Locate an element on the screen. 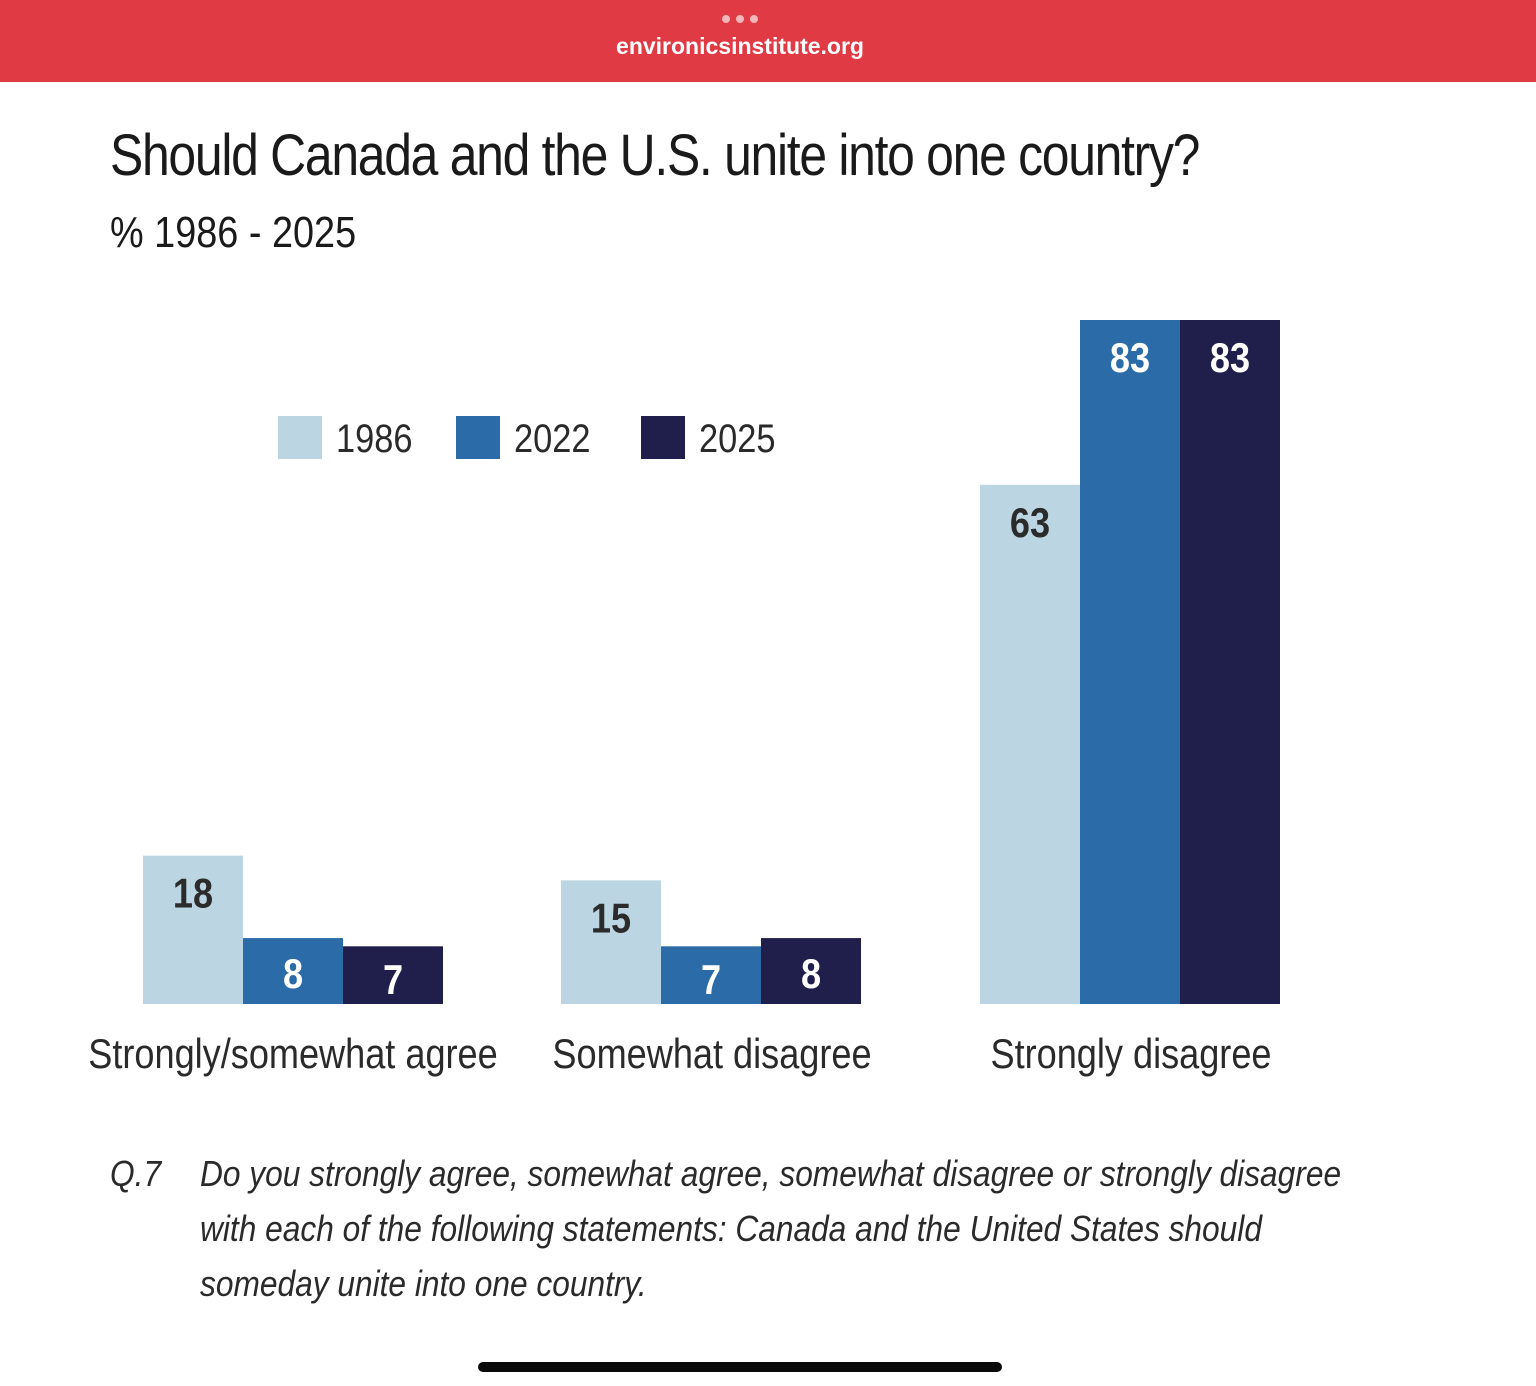 The height and width of the screenshot is (1386, 1536). data-label-2025-2: 83 is located at coordinates (1230, 359).